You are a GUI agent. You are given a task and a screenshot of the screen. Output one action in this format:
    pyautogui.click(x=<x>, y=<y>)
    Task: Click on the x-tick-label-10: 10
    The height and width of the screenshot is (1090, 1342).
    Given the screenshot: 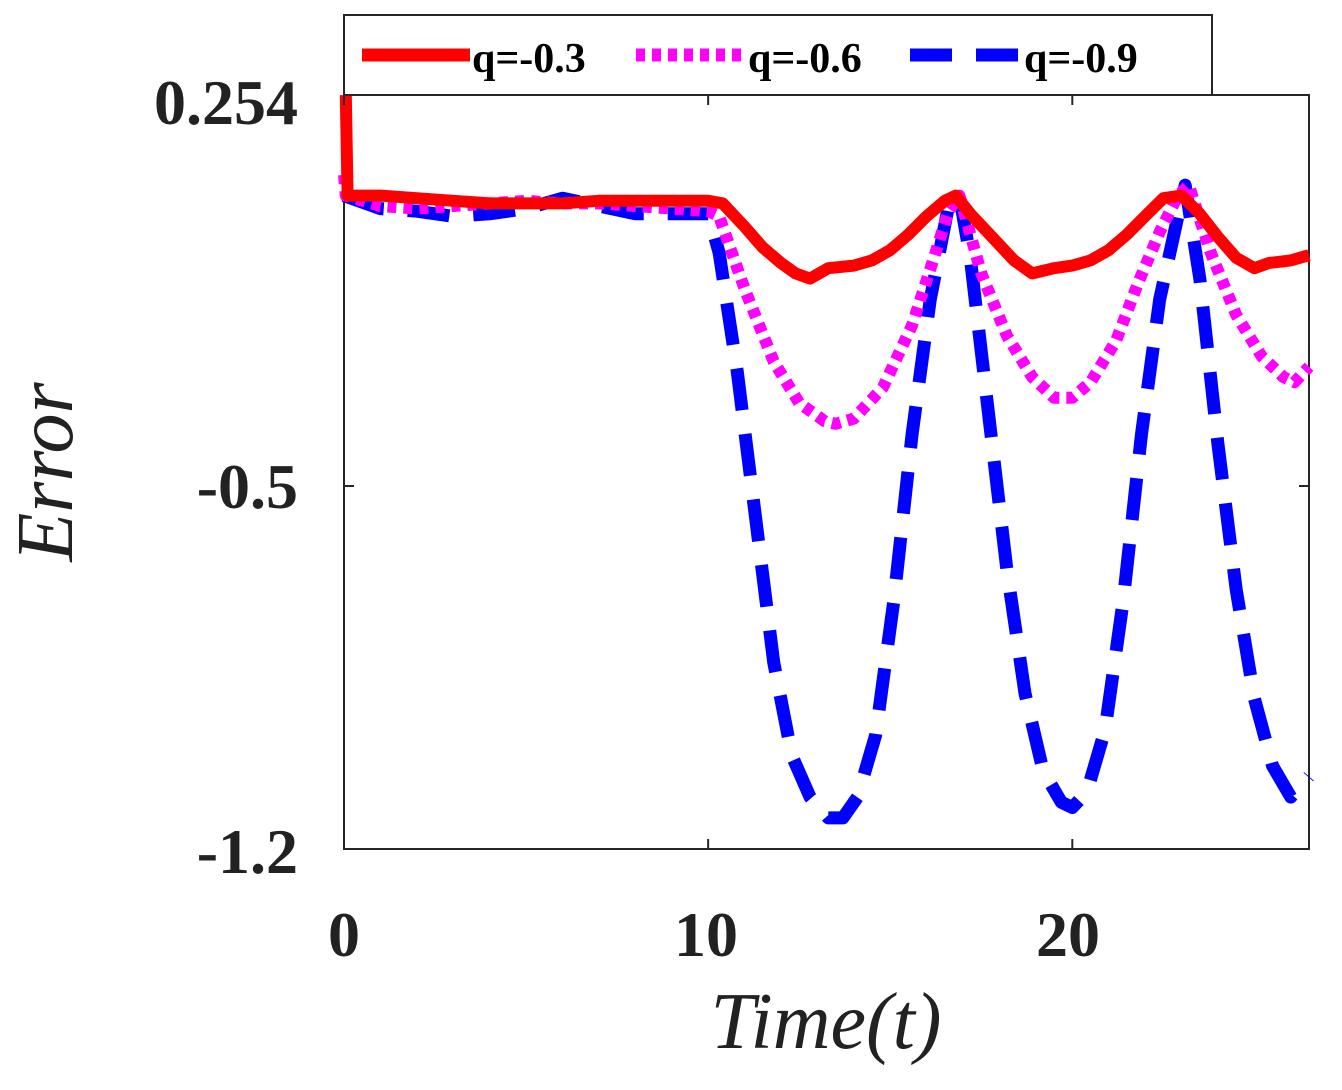 What is the action you would take?
    pyautogui.click(x=706, y=934)
    